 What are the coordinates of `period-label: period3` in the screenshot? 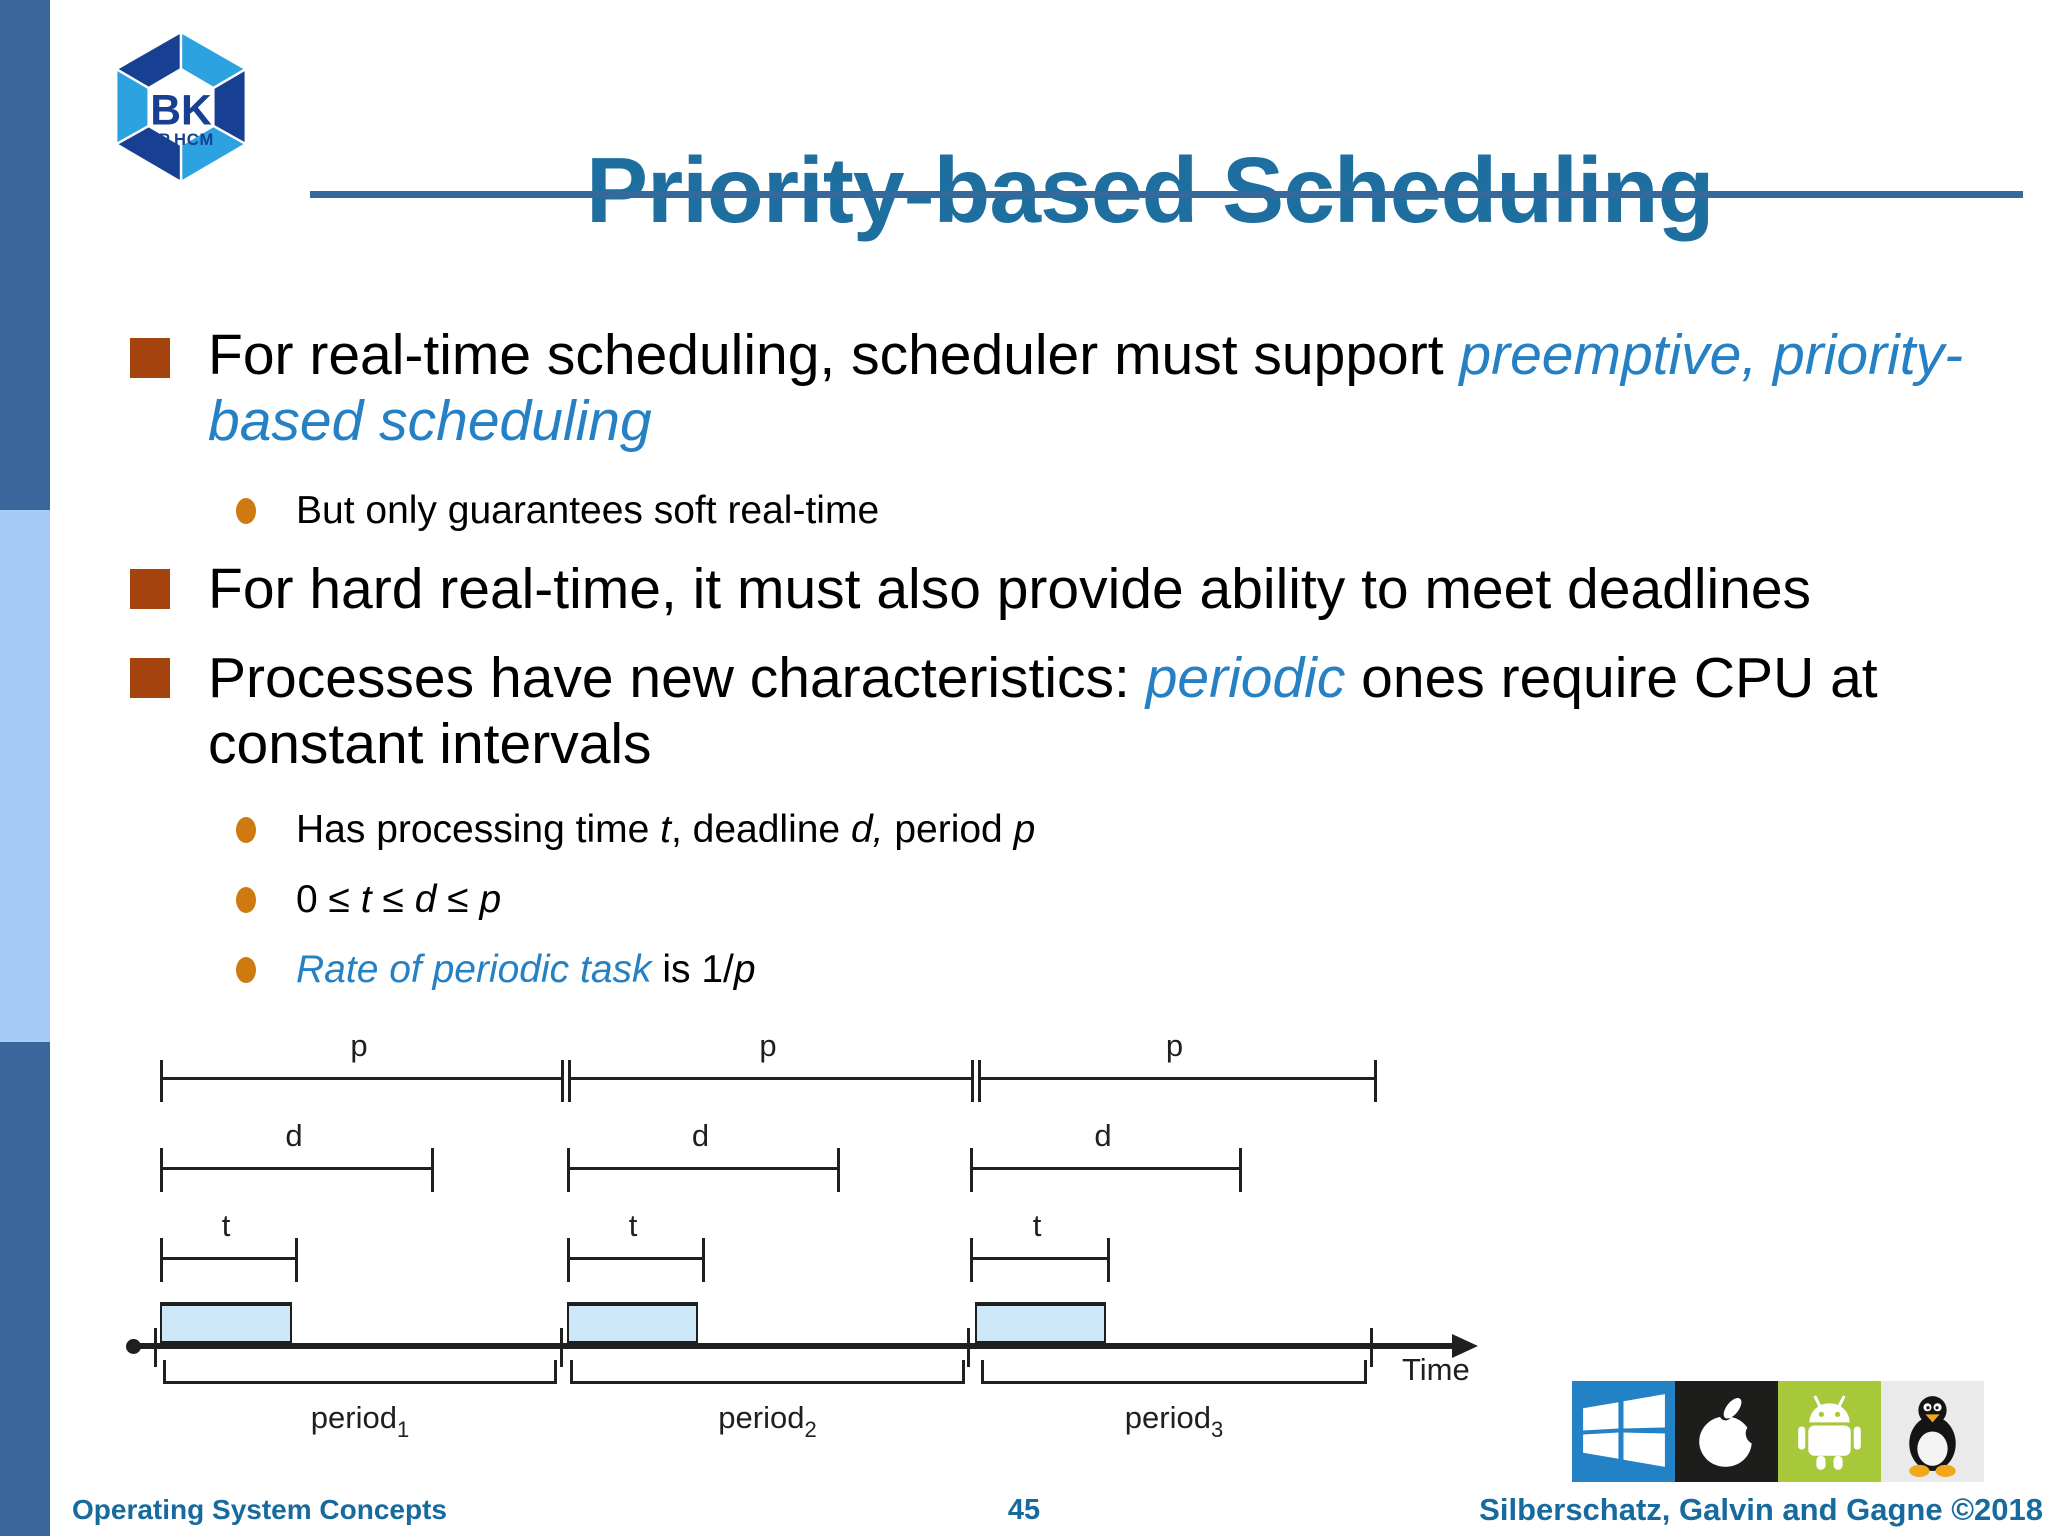 It's located at (1174, 1421).